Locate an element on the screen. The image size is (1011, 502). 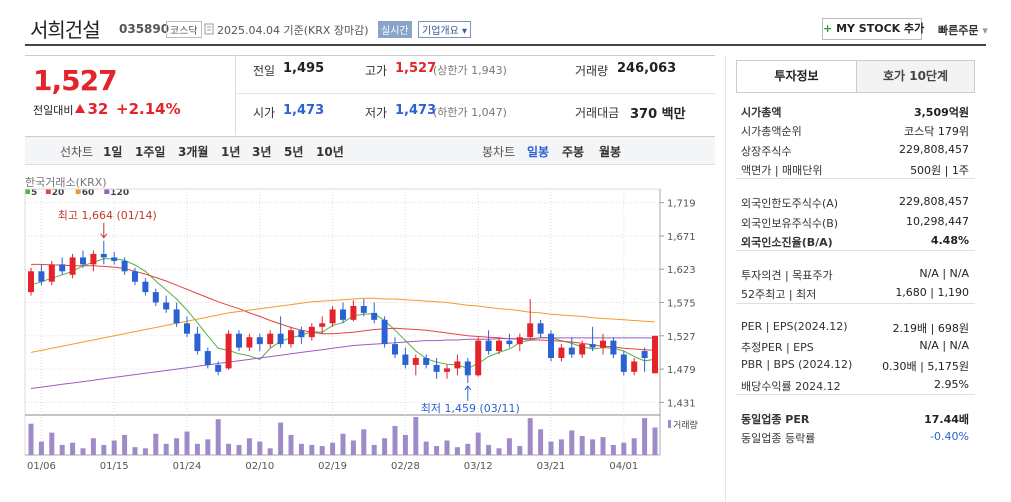
y-tick-label: 1,431 is located at coordinates (681, 403).